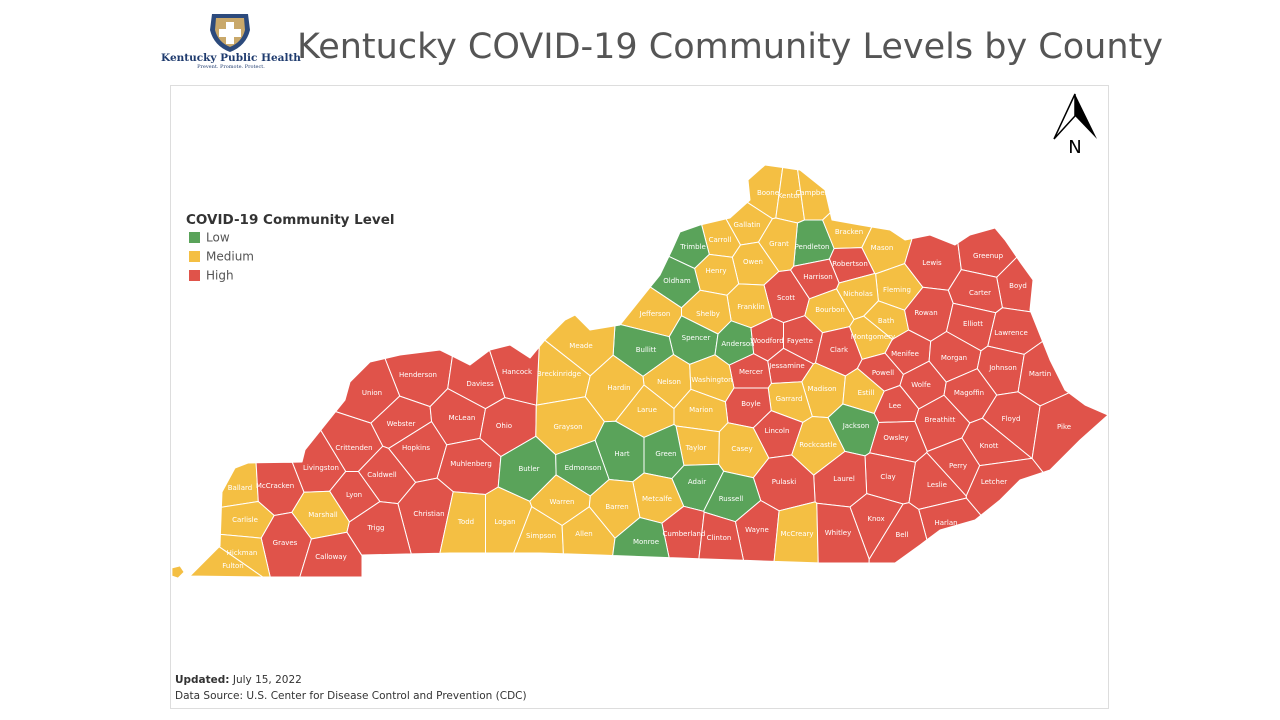 The image size is (1280, 720). Describe the element at coordinates (849, 232) in the screenshot. I see `county-label: Bracken` at that location.